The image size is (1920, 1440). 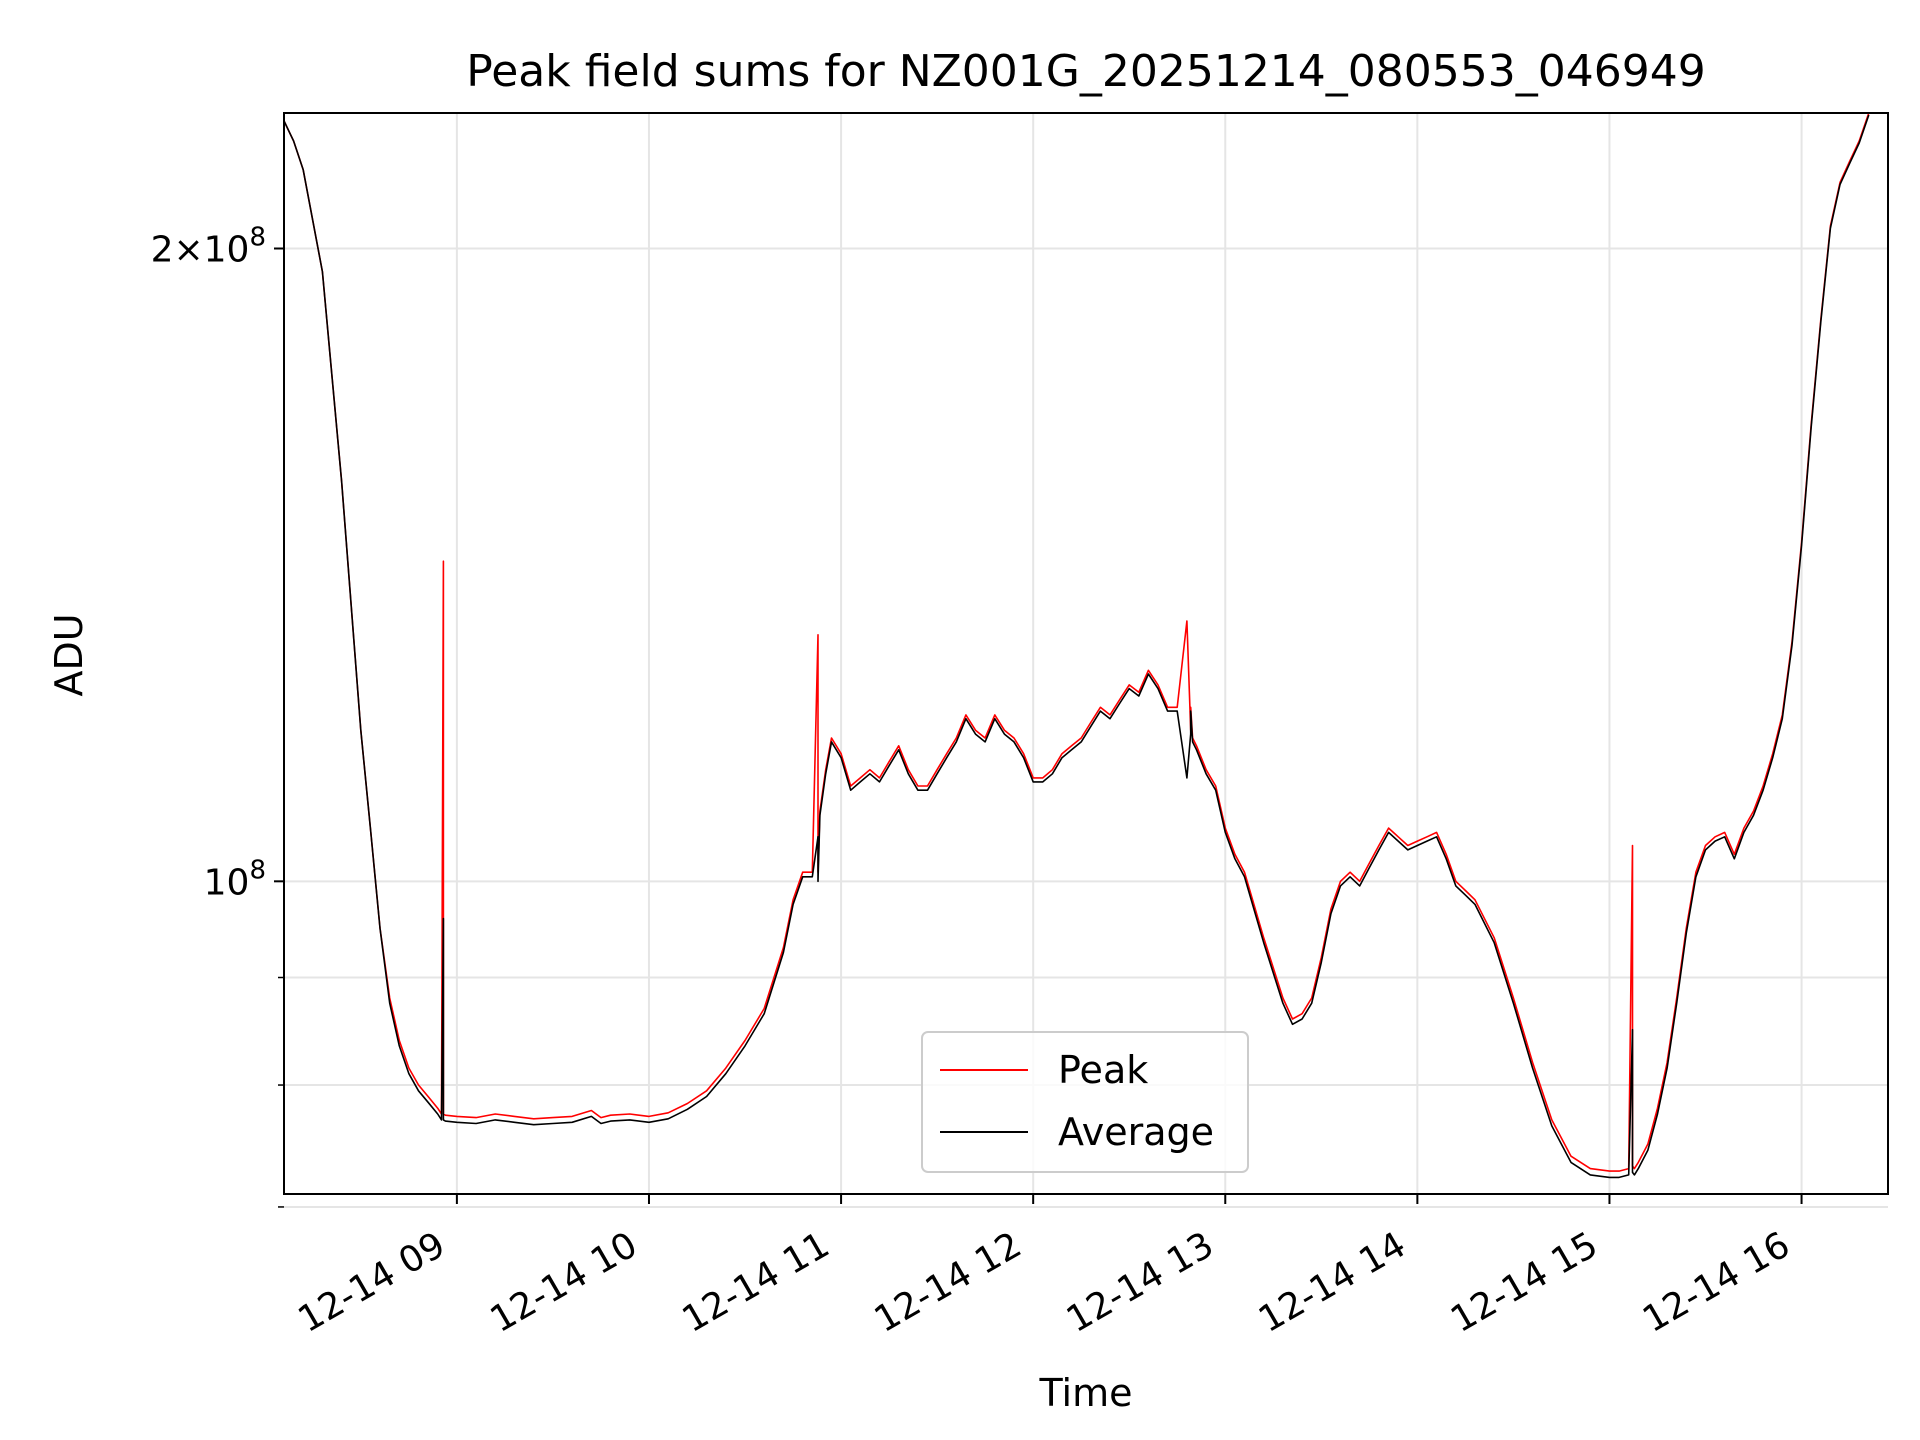 I want to click on y-axis-ticks: 108 2×108, so click(x=217, y=715).